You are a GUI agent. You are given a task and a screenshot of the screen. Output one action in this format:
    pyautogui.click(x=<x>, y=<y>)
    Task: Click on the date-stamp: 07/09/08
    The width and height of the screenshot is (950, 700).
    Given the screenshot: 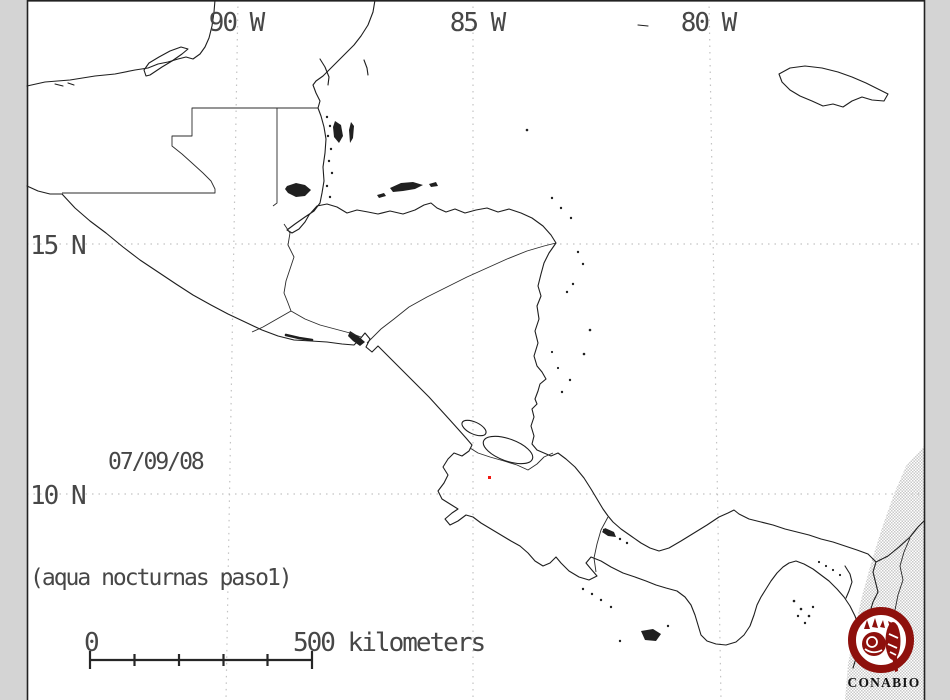 What is the action you would take?
    pyautogui.click(x=156, y=462)
    